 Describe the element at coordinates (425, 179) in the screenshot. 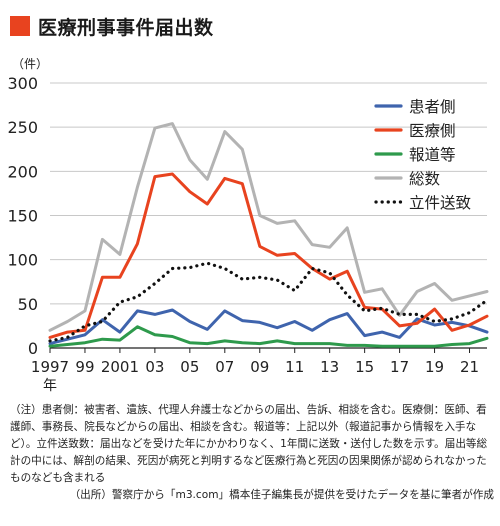

I see `legend-label-3: 総数` at that location.